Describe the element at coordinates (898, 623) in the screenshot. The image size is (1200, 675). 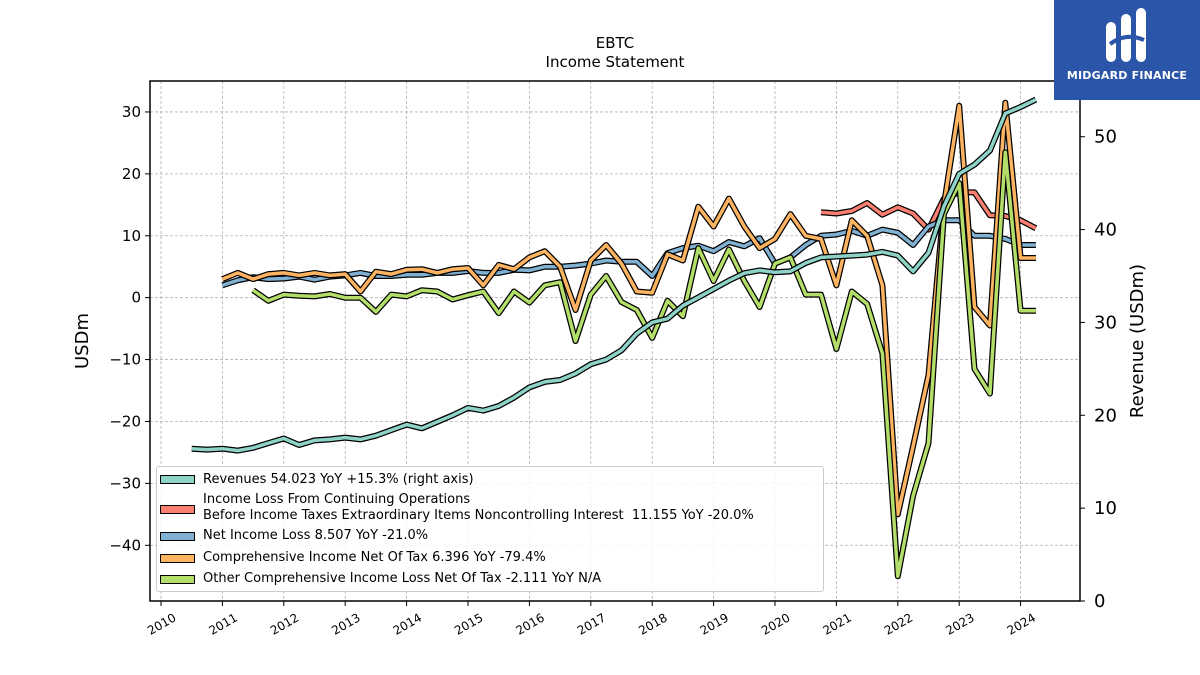
I see `x-tick-label: 2022` at that location.